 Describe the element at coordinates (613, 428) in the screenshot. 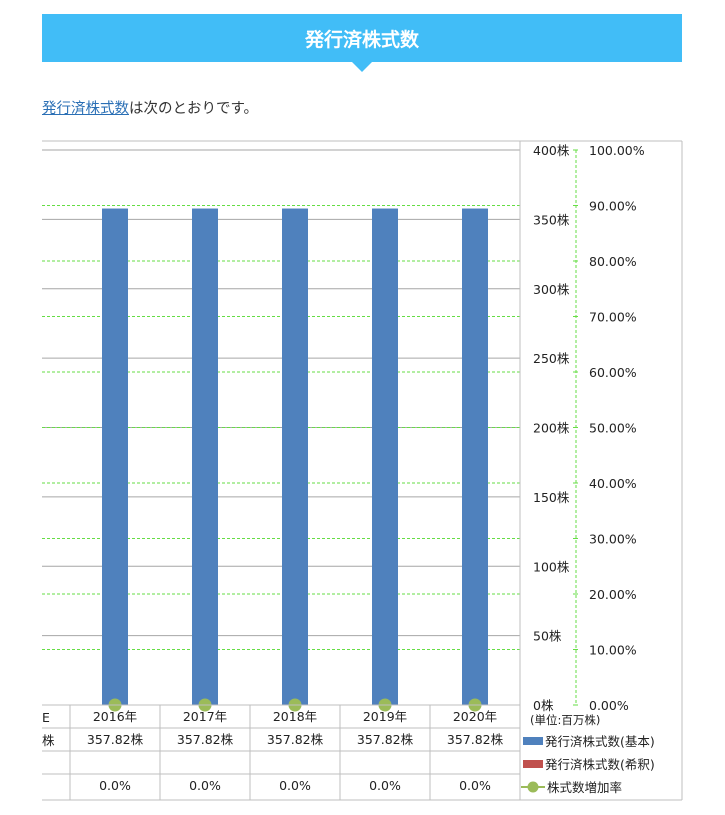

I see `y2-tick-label: 50.00%` at that location.